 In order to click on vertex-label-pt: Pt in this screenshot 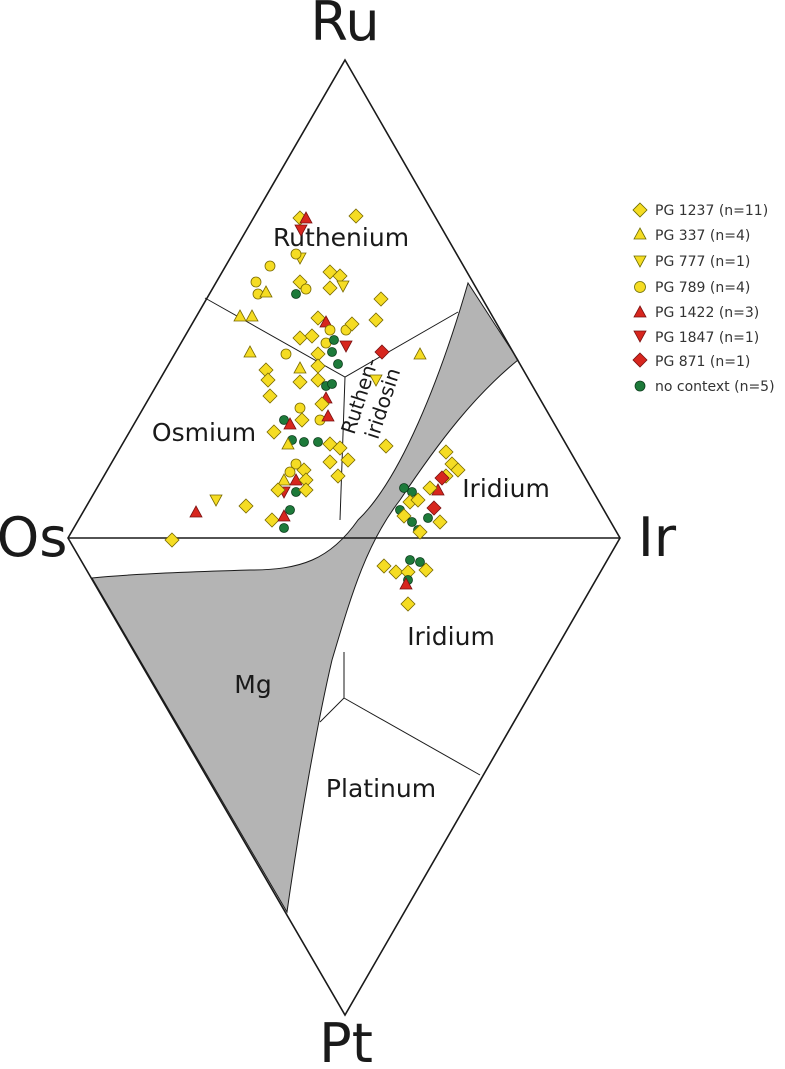, I will do `click(346, 1040)`.